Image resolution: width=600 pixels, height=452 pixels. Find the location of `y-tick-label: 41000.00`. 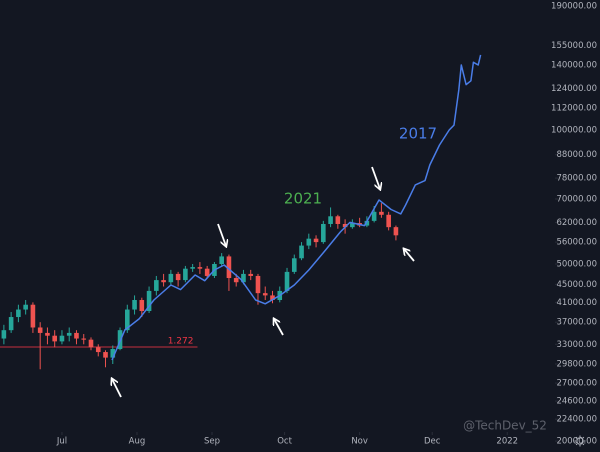

y-tick-label: 41000.00 is located at coordinates (576, 303).